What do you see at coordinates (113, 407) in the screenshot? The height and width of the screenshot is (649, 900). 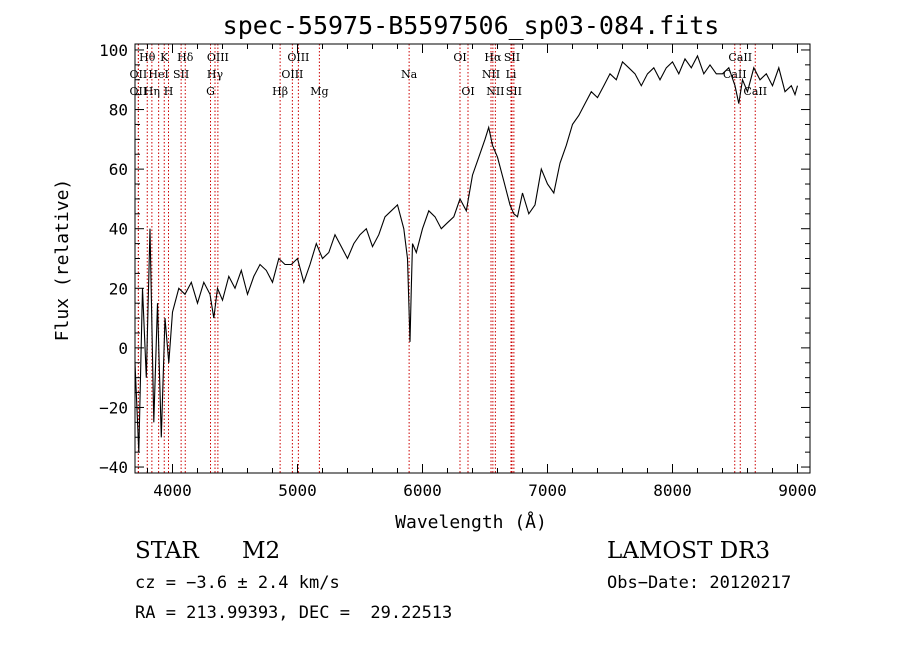 I see `y-tick-label: −20` at bounding box center [113, 407].